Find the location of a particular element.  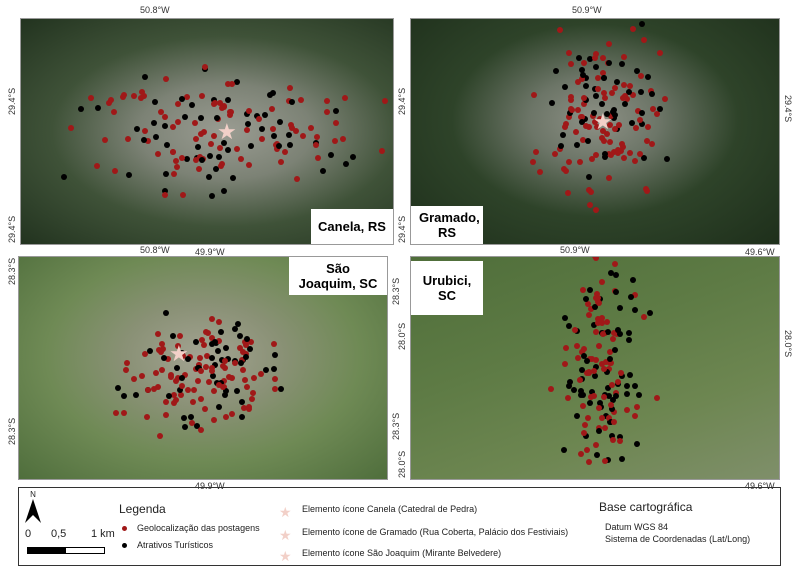

crs: Sistema de Coordenadas (Lat/Long) is located at coordinates (678, 539).